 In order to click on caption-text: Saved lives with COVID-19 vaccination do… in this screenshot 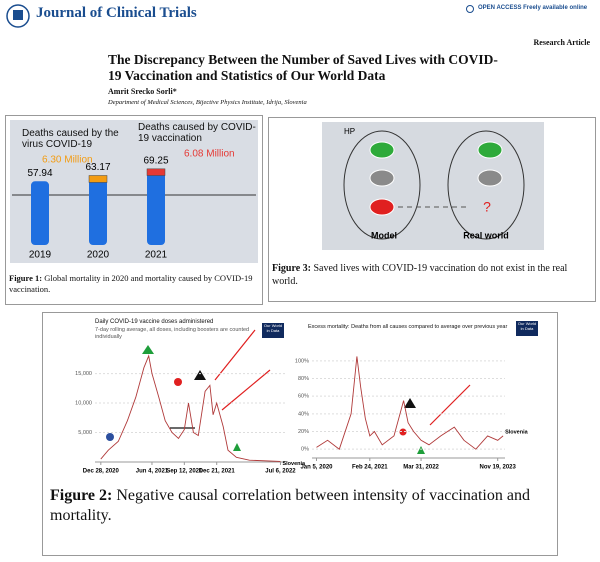, I will do `click(420, 275)`.